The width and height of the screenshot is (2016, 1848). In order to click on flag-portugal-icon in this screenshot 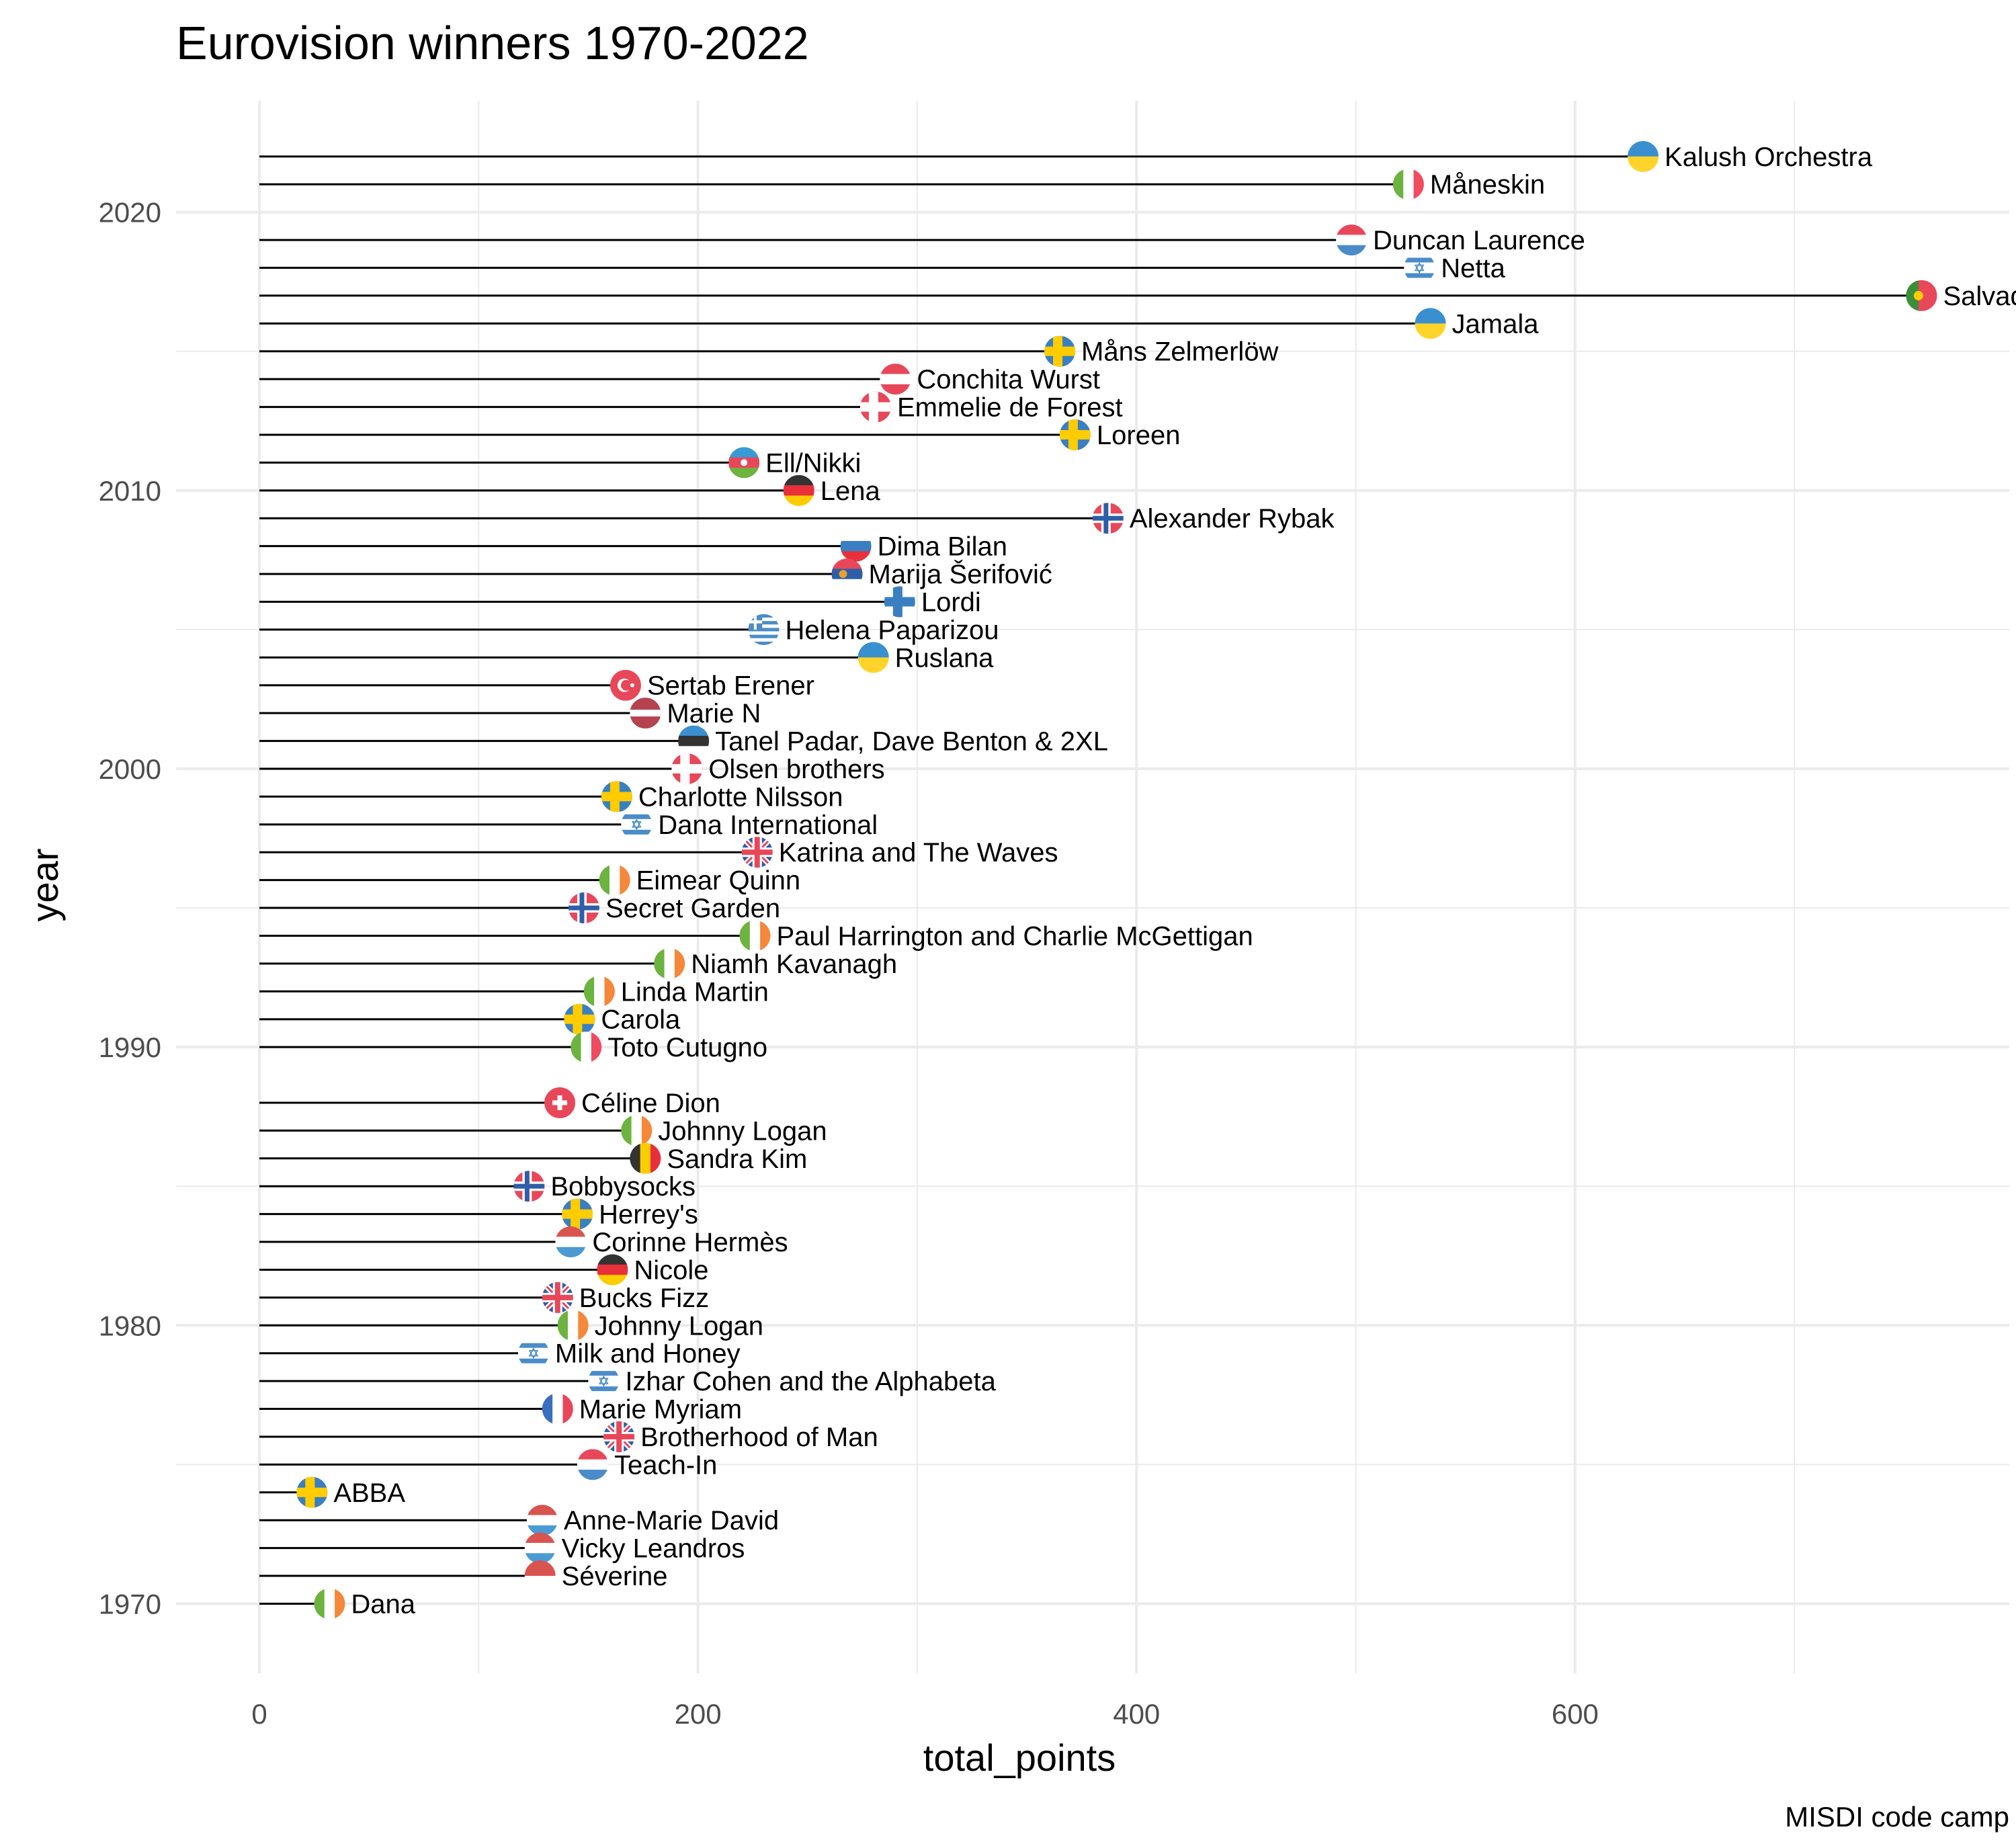, I will do `click(1922, 296)`.